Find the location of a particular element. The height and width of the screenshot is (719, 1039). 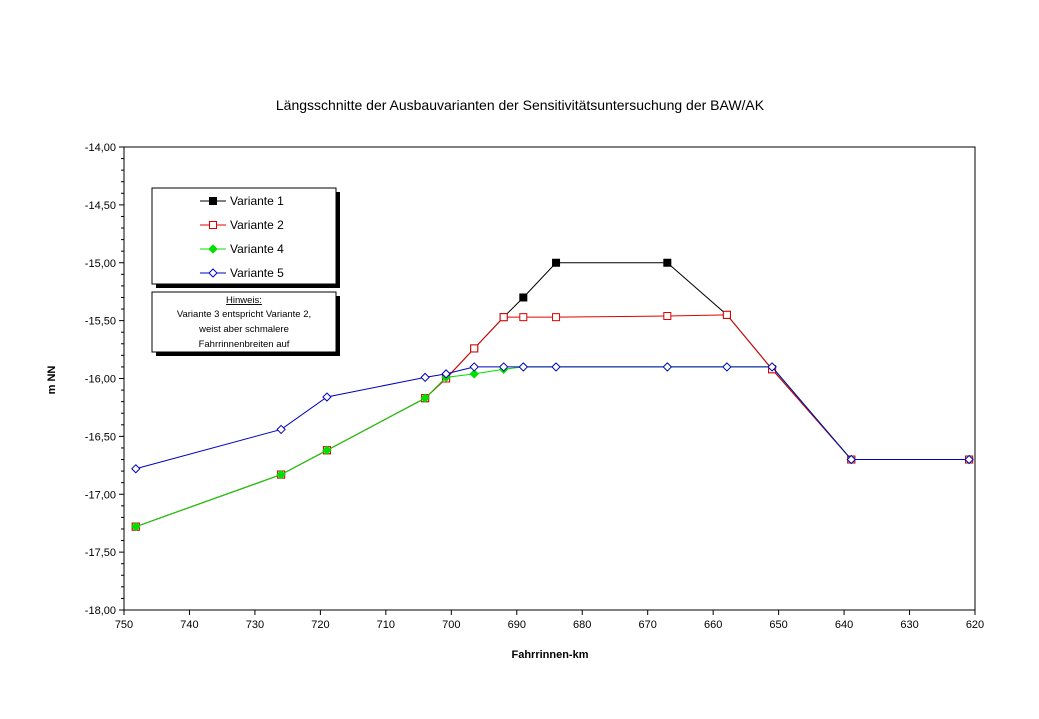

x-tick-label: 710 is located at coordinates (386, 625).